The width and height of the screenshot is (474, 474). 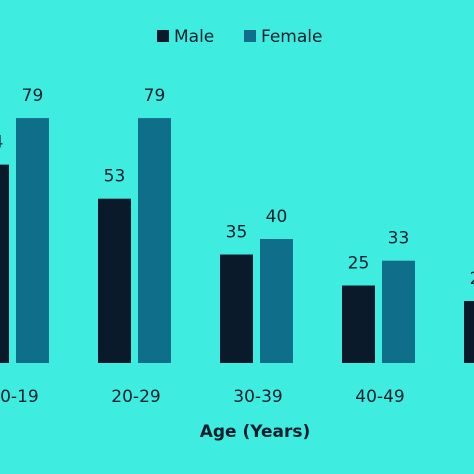 What do you see at coordinates (135, 397) in the screenshot?
I see `x-tick-label: 20-29` at bounding box center [135, 397].